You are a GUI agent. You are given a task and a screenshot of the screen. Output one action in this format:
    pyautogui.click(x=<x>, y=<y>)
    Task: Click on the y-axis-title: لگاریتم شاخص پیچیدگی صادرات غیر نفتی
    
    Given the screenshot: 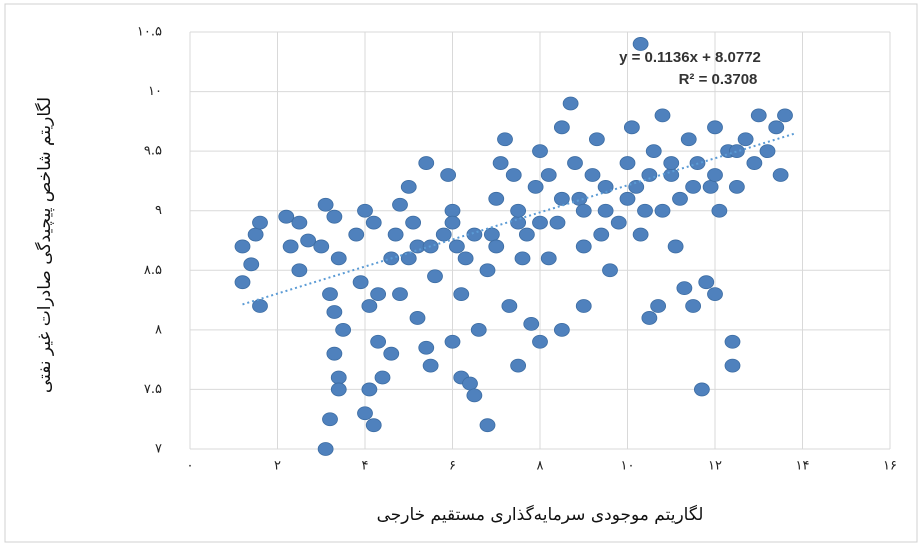 What is the action you would take?
    pyautogui.click(x=44, y=245)
    